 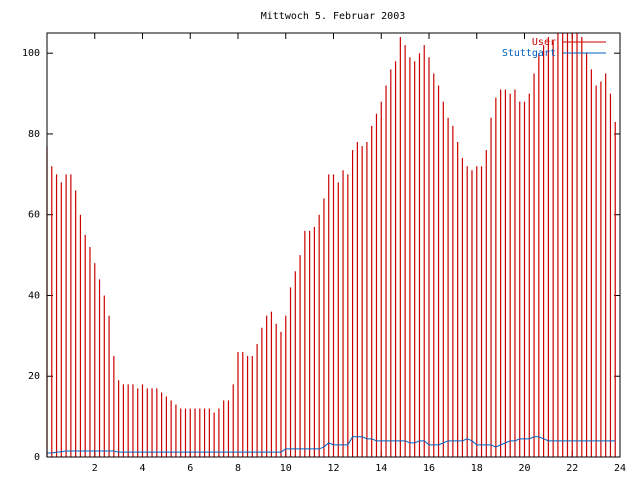 What do you see at coordinates (31, 53) in the screenshot?
I see `y-tick-label: 100` at bounding box center [31, 53].